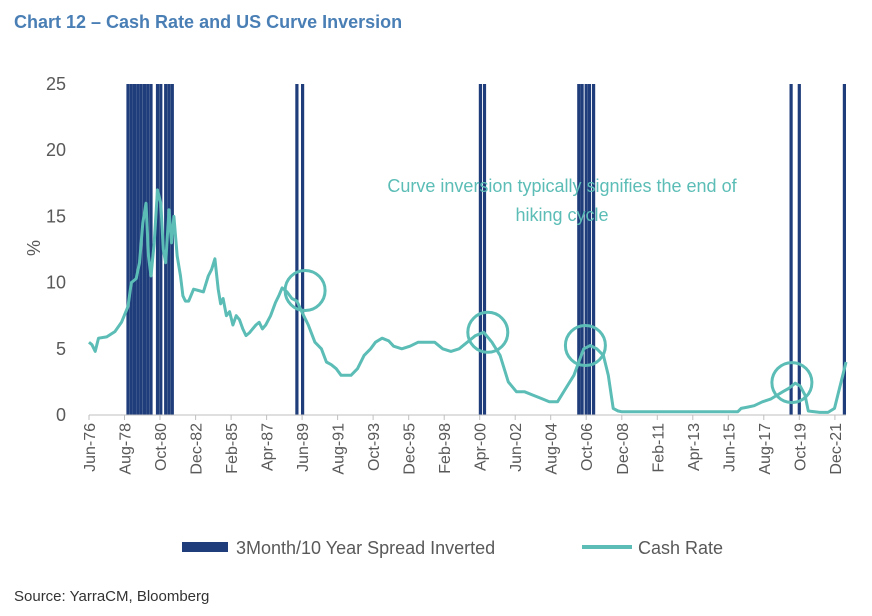 The width and height of the screenshot is (872, 616). I want to click on x-tick-label: Feb-11, so click(658, 448).